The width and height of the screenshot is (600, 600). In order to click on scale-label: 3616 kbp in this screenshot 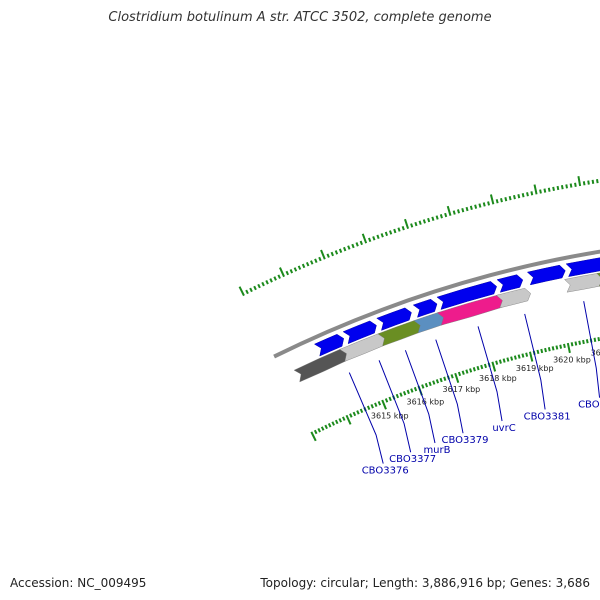, I will do `click(425, 402)`.